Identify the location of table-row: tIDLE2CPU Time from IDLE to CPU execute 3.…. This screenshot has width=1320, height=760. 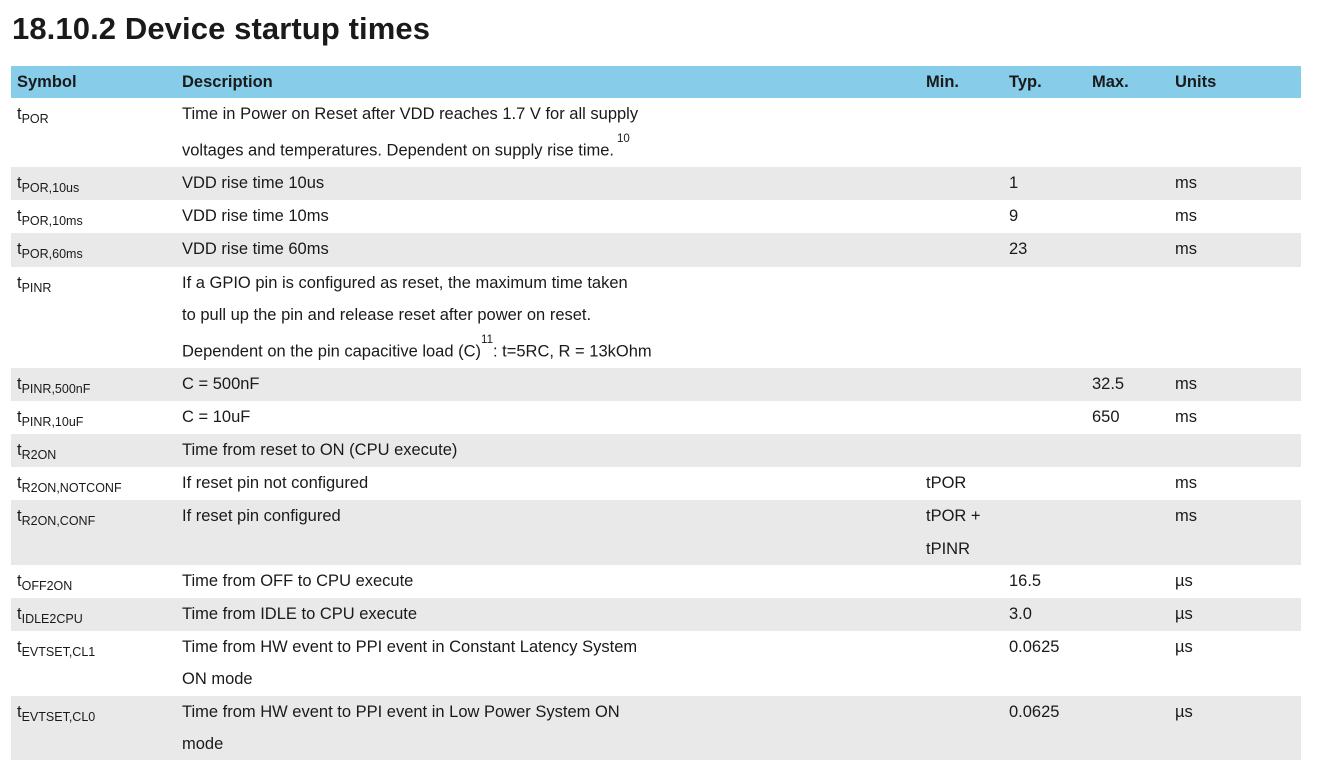
(656, 615).